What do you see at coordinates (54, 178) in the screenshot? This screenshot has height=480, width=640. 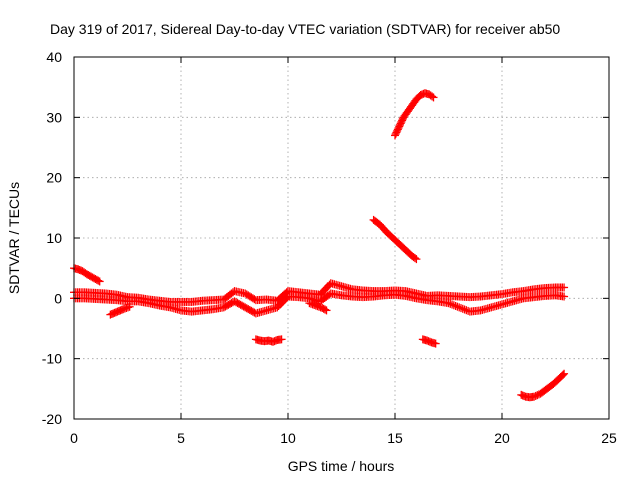 I see `y-tick-label: 20` at bounding box center [54, 178].